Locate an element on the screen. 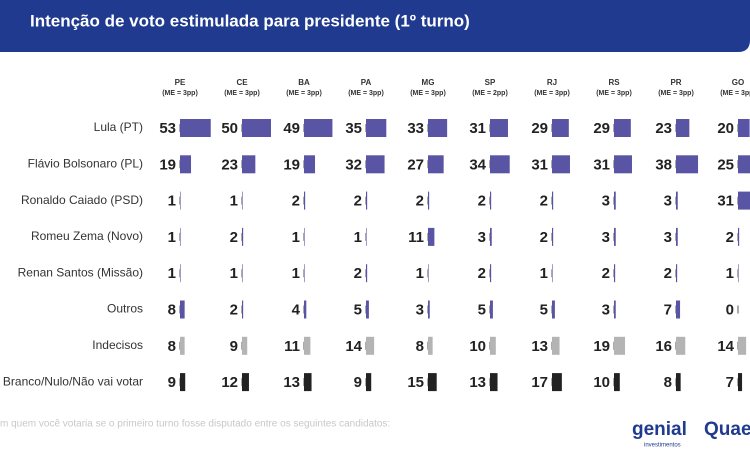 This screenshot has height=450, width=750. row-label: Branco/Nulo/Não vai votar is located at coordinates (73, 381).